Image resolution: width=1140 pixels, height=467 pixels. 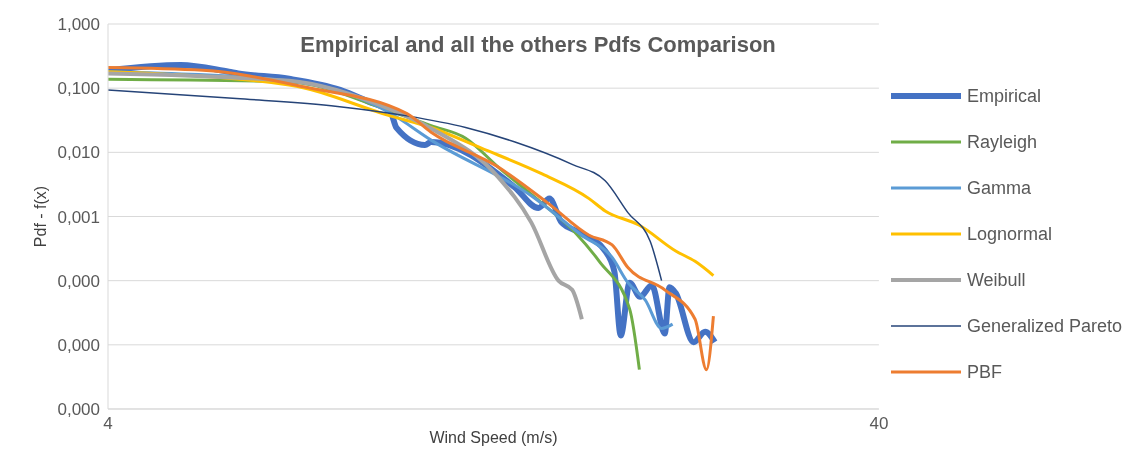 I want to click on legend-label: Empirical, so click(x=1003, y=96).